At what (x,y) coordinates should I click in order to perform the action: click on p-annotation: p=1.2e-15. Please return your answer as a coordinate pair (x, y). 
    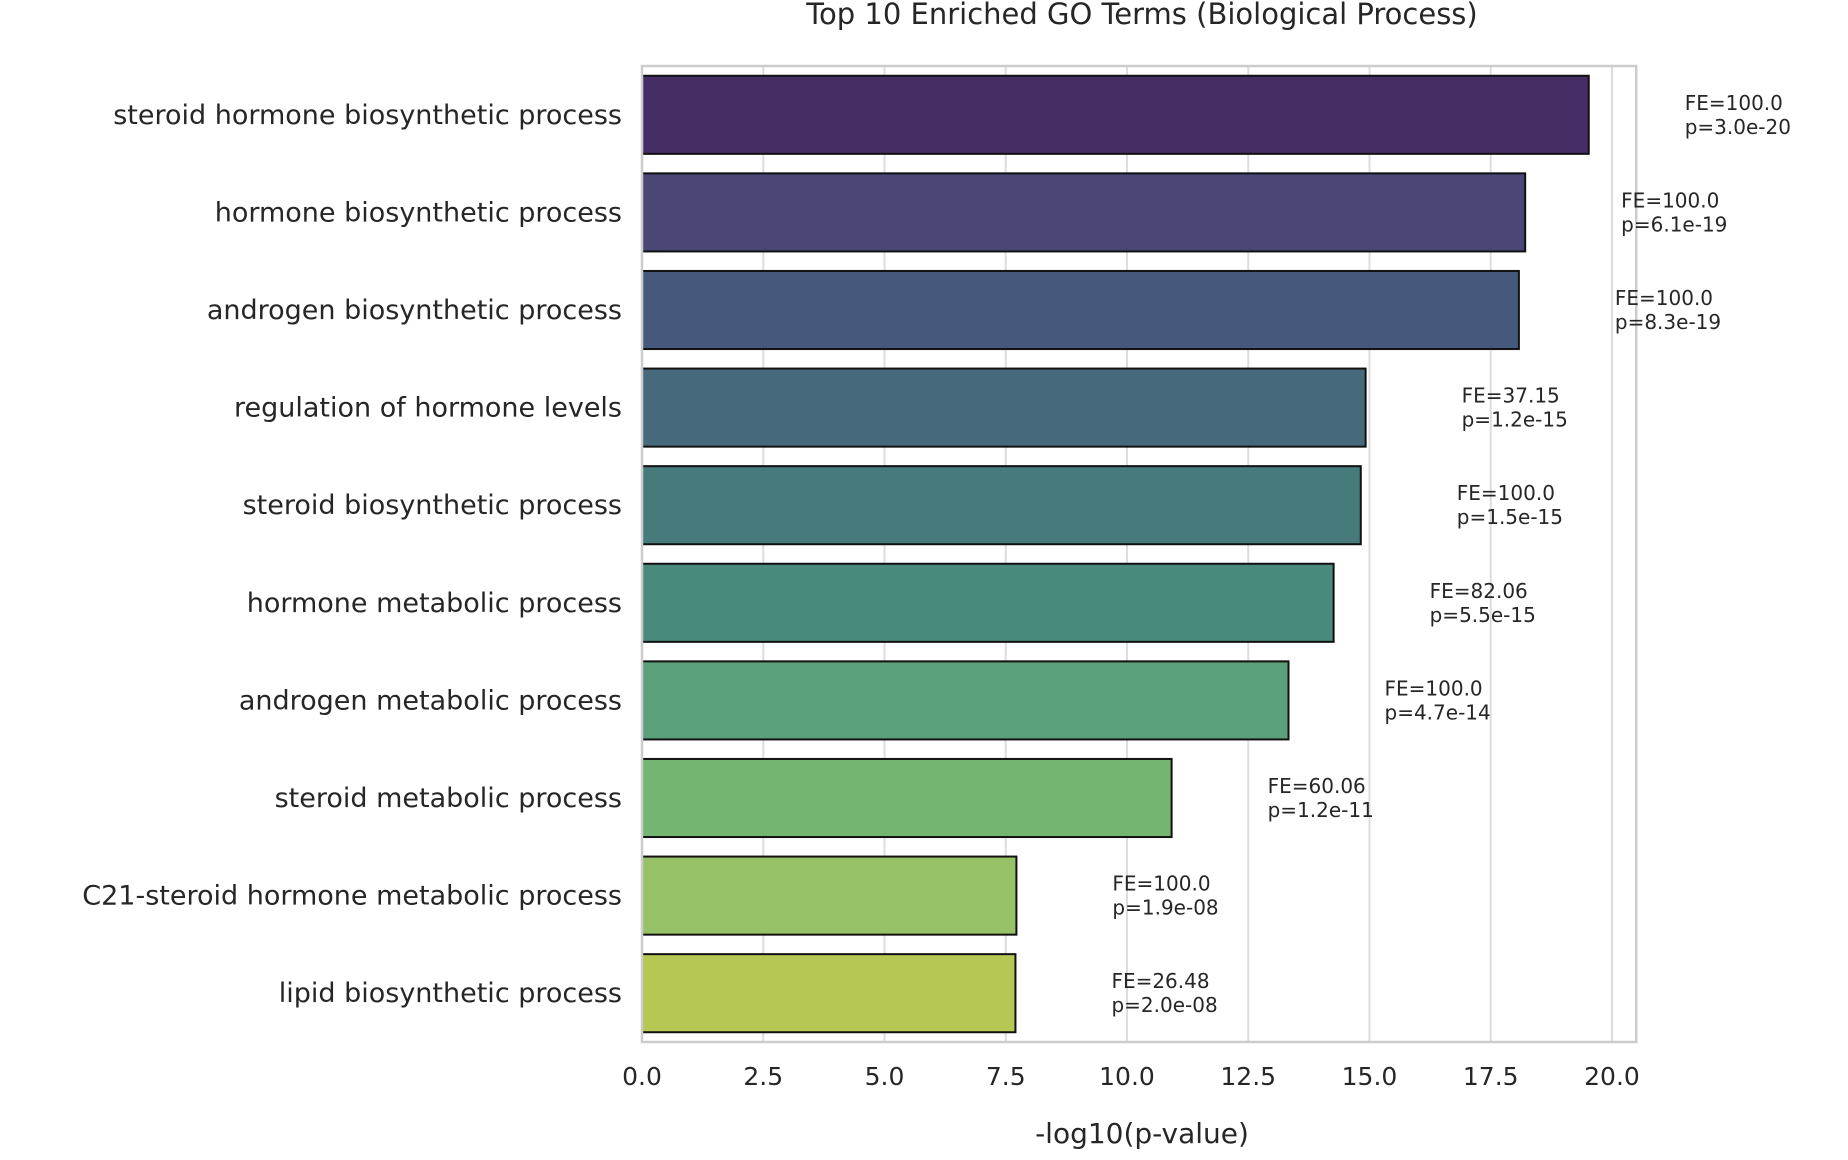
    Looking at the image, I should click on (1515, 420).